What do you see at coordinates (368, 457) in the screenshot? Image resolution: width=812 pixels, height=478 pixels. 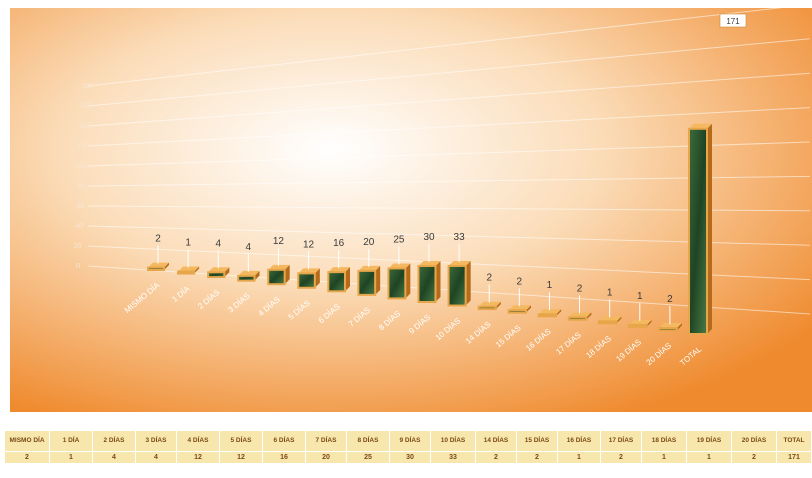 I see `table-value-cell: 25` at bounding box center [368, 457].